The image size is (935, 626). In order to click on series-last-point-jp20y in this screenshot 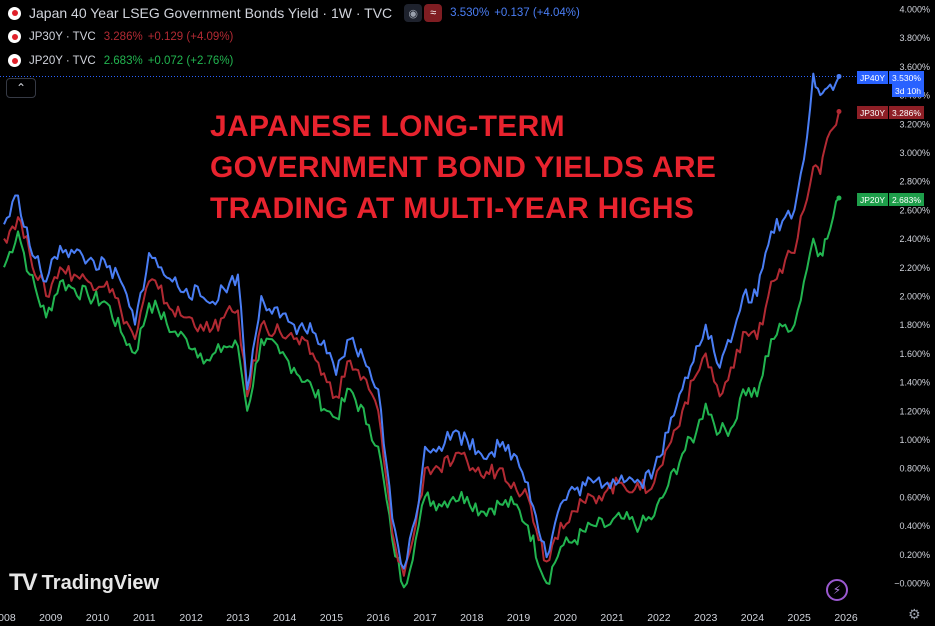, I will do `click(839, 198)`.